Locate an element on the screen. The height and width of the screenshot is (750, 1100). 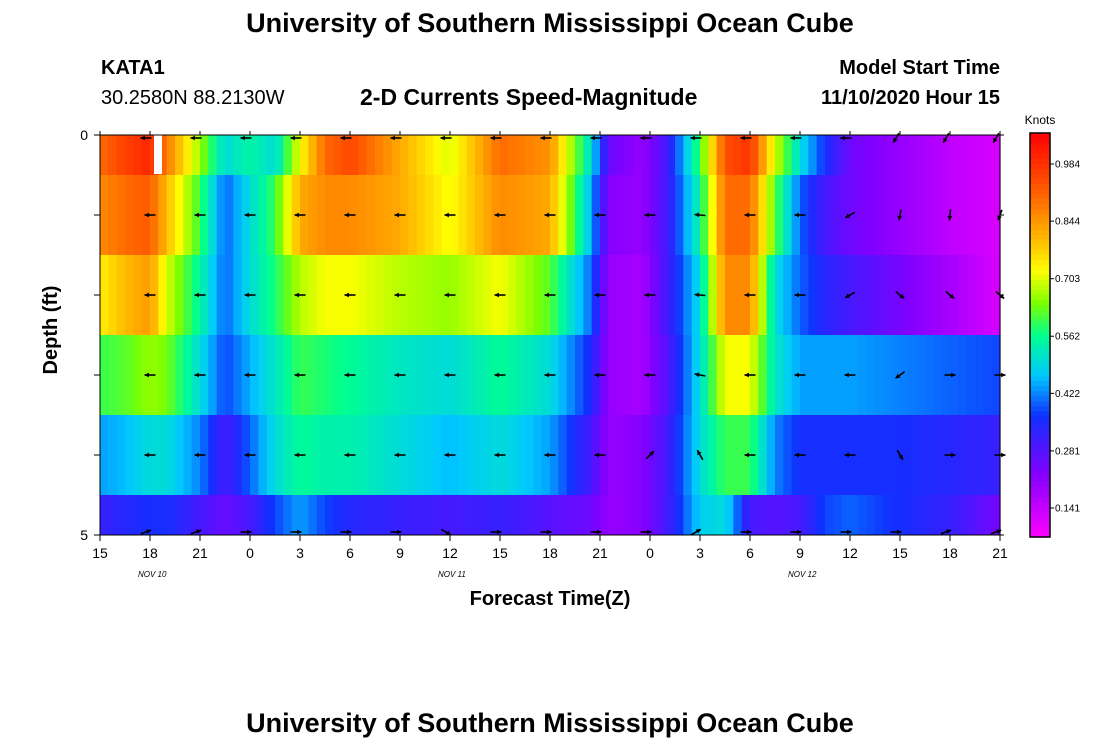
chart-subtitle: 2-D Currents Speed-Magnitude is located at coordinates (529, 97).